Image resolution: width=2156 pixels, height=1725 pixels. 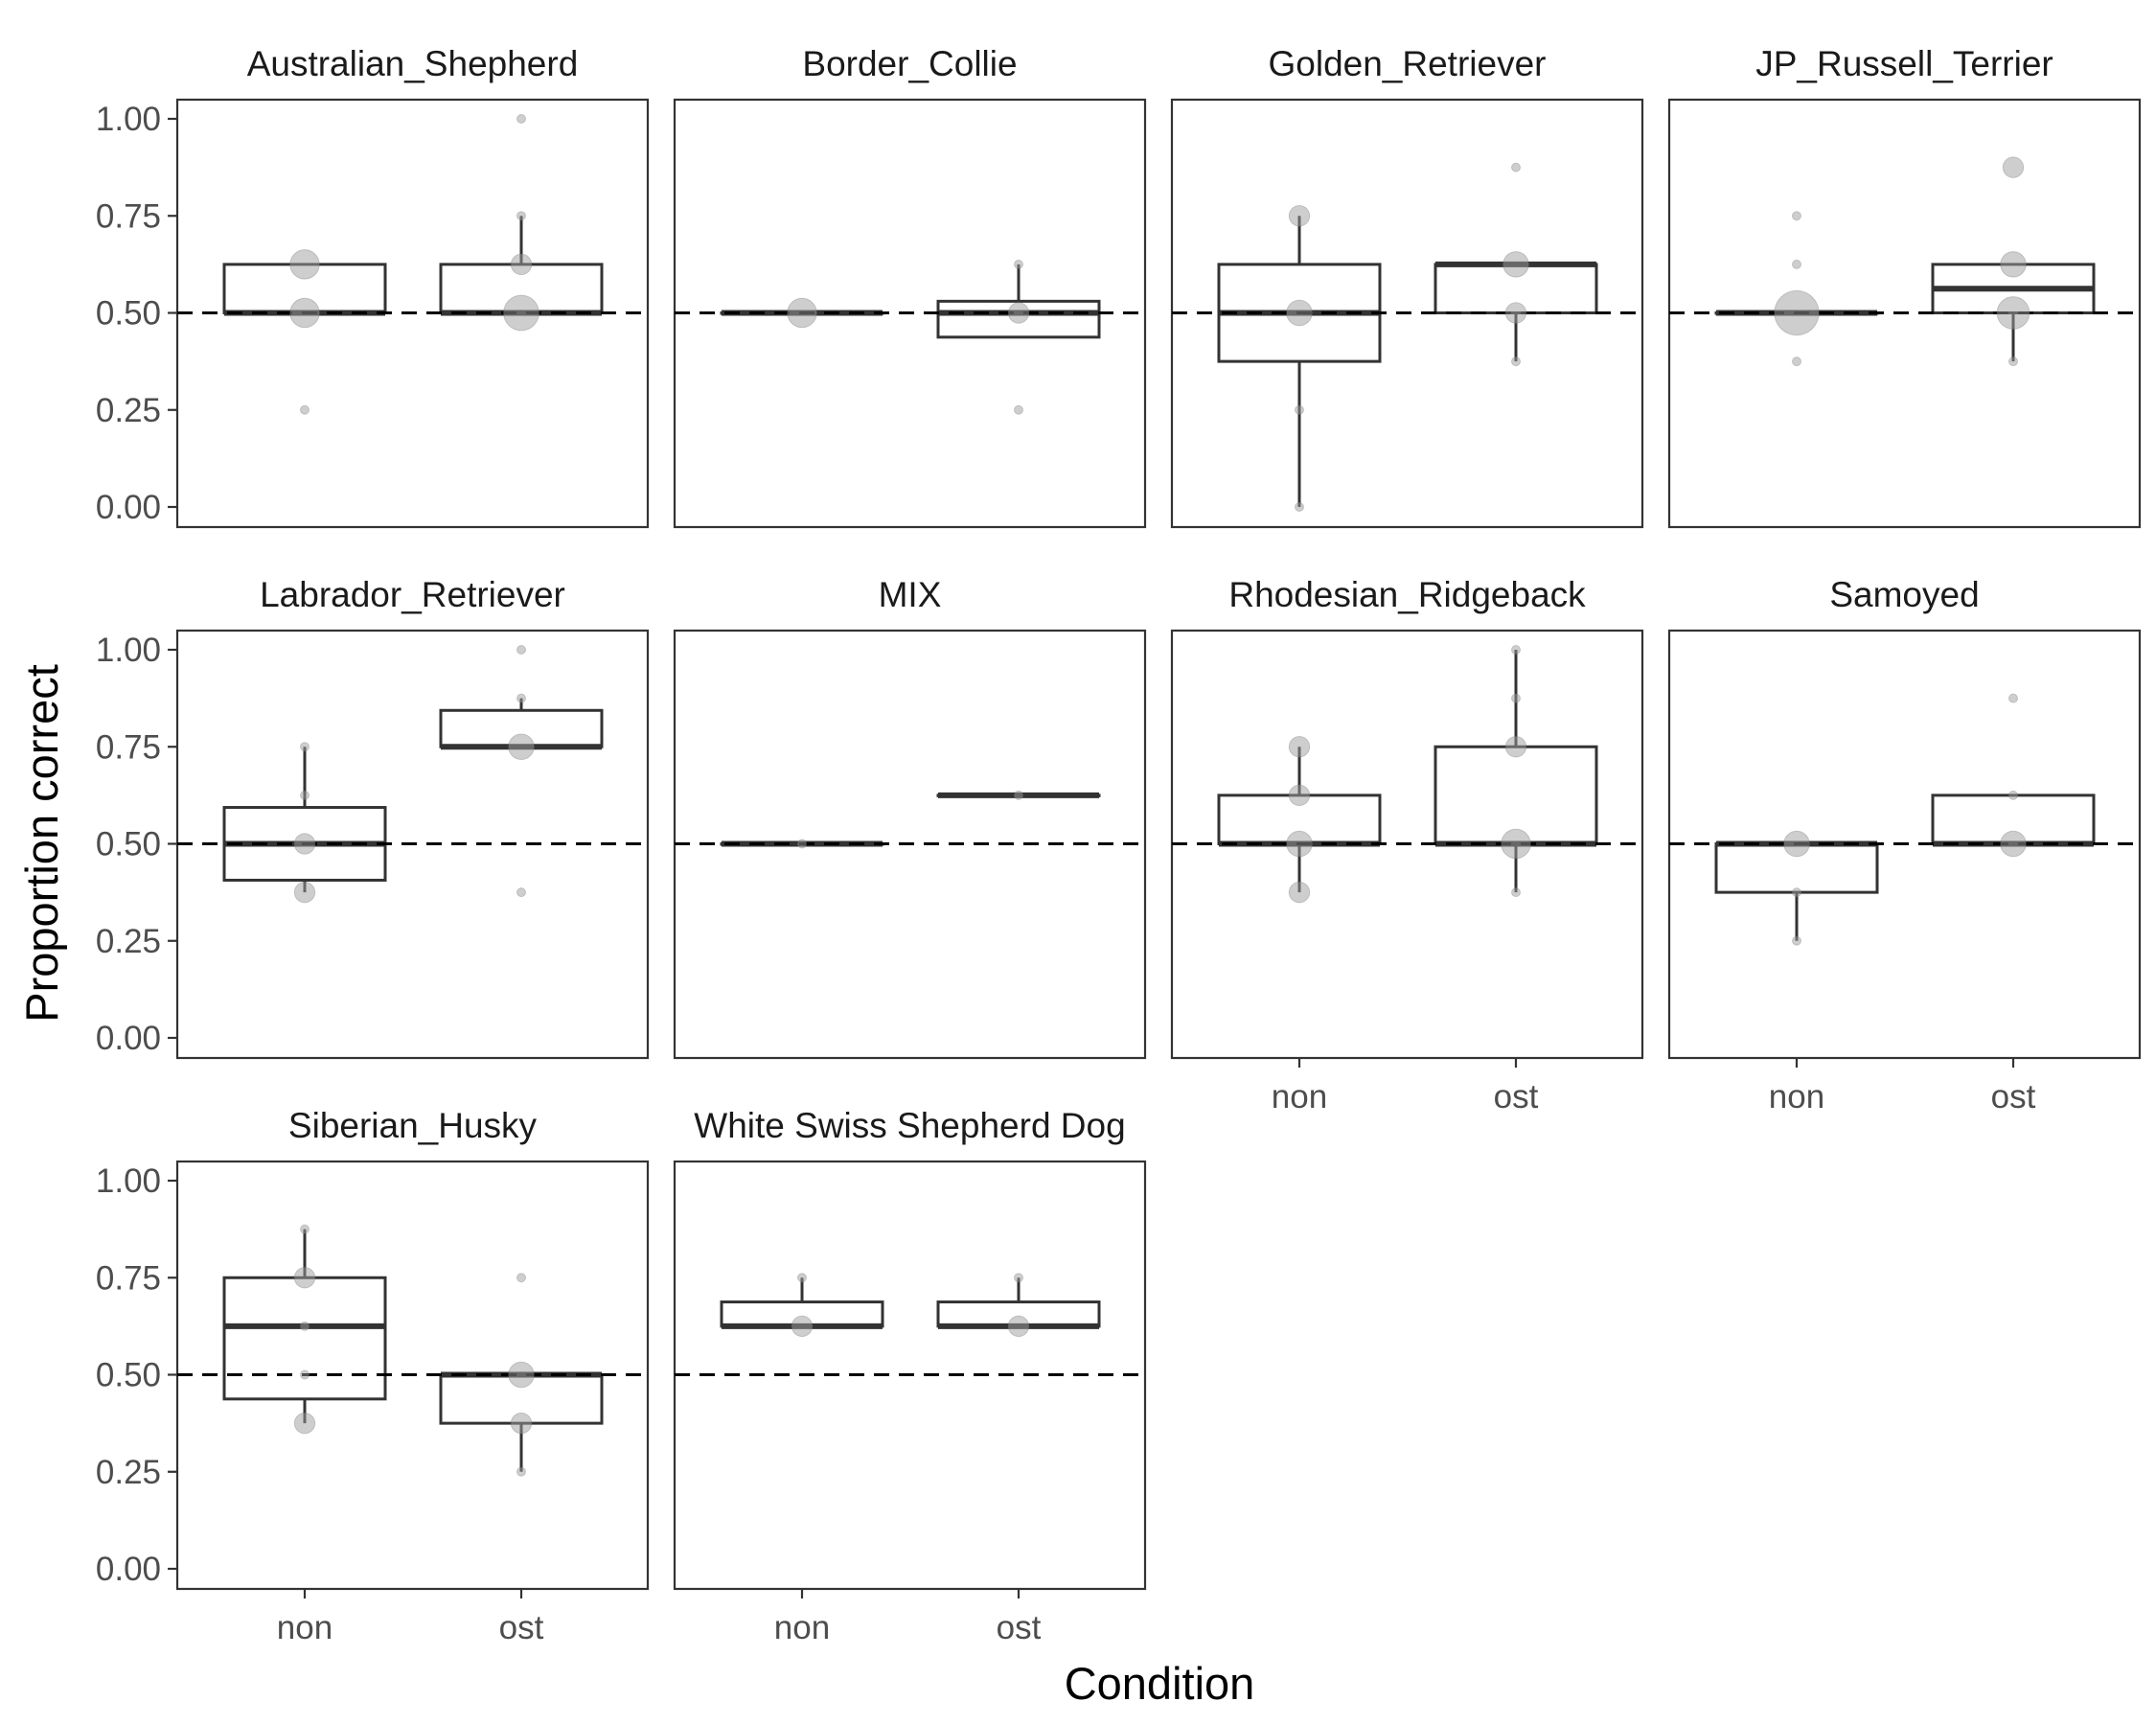 What do you see at coordinates (1904, 594) in the screenshot?
I see `facet-title: Samoyed` at bounding box center [1904, 594].